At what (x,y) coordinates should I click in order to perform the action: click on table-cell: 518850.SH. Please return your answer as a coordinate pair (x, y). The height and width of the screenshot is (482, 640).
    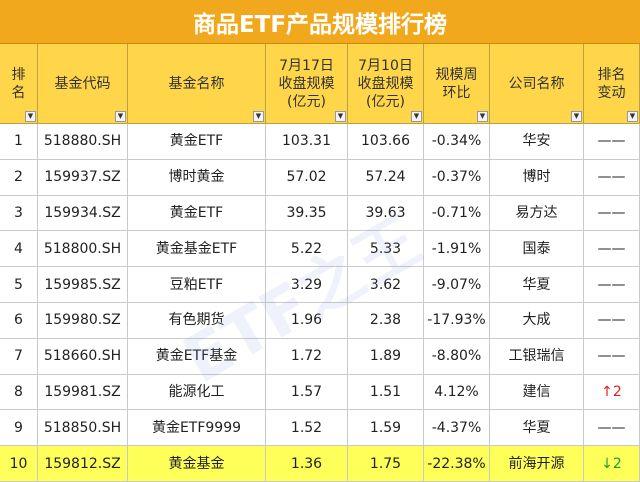
    Looking at the image, I should click on (83, 428).